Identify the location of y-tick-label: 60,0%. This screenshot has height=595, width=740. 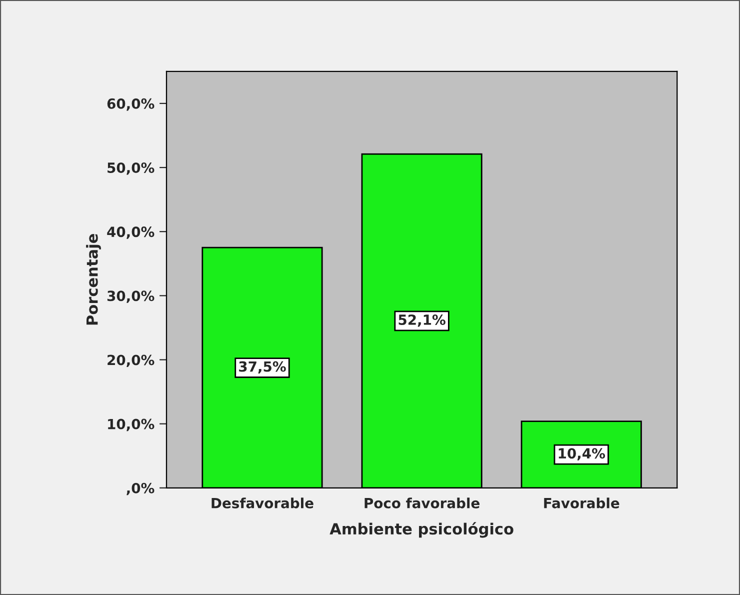
(130, 104).